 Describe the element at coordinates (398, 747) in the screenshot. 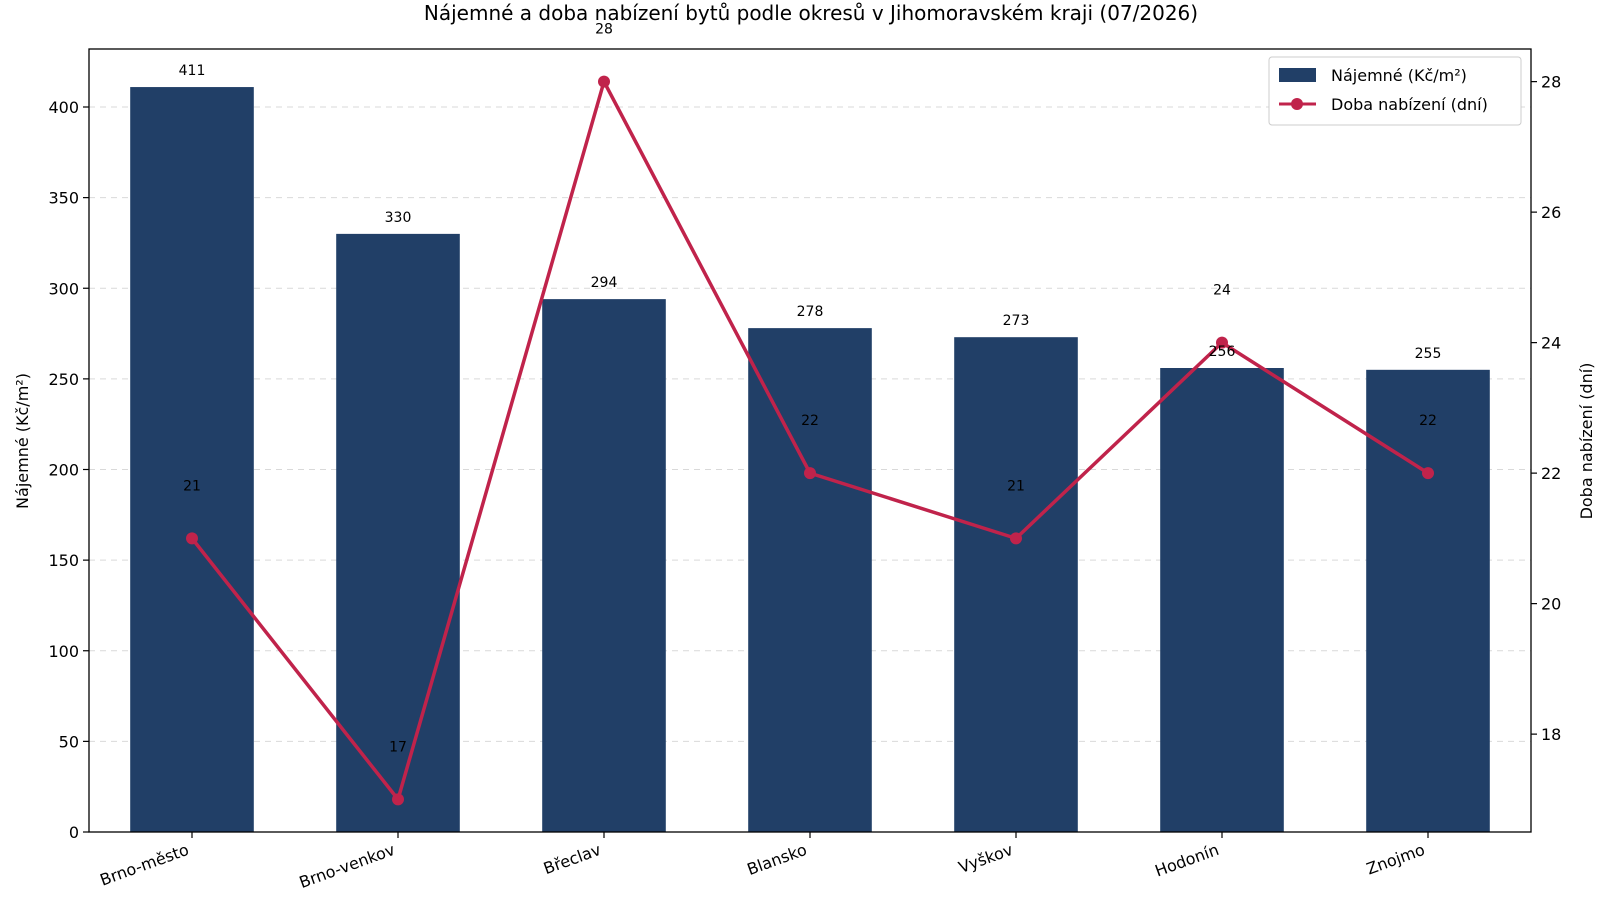

I see `line-value-label: 17` at that location.